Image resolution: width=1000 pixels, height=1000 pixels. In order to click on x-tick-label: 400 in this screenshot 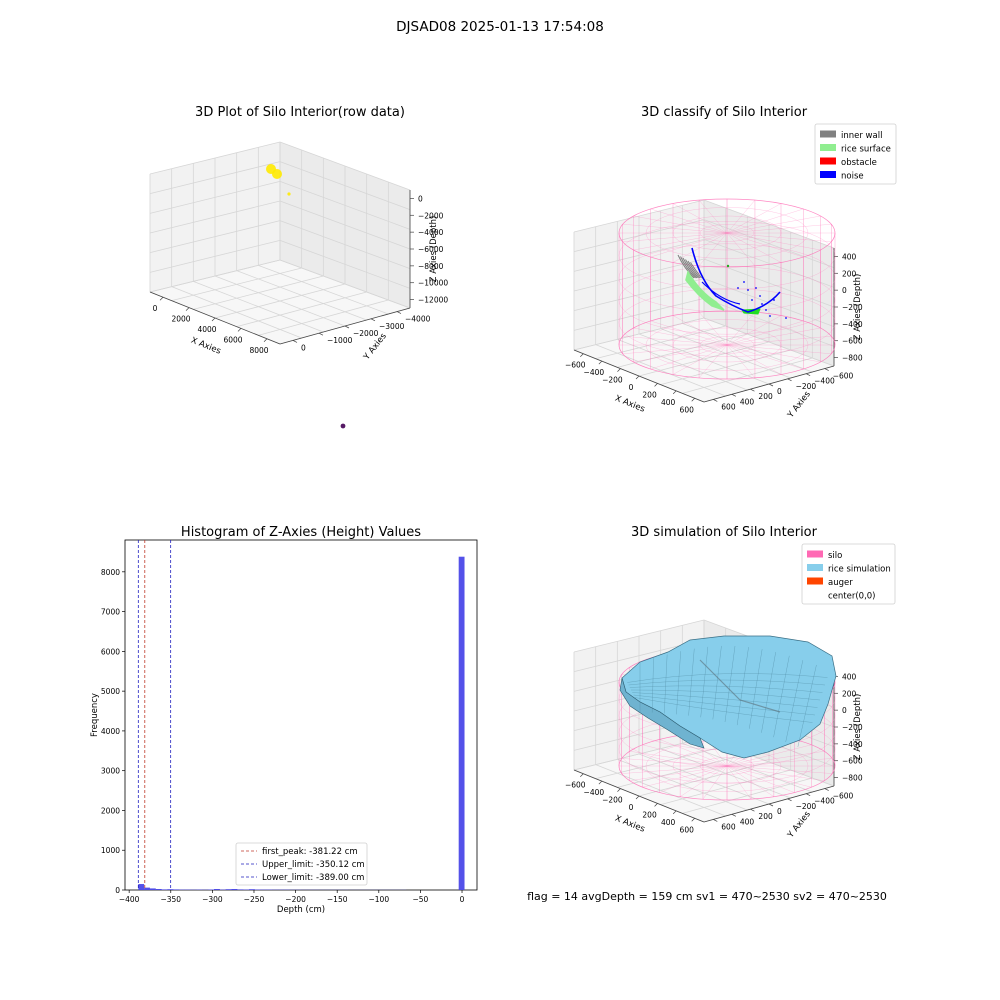, I will do `click(668, 402)`.